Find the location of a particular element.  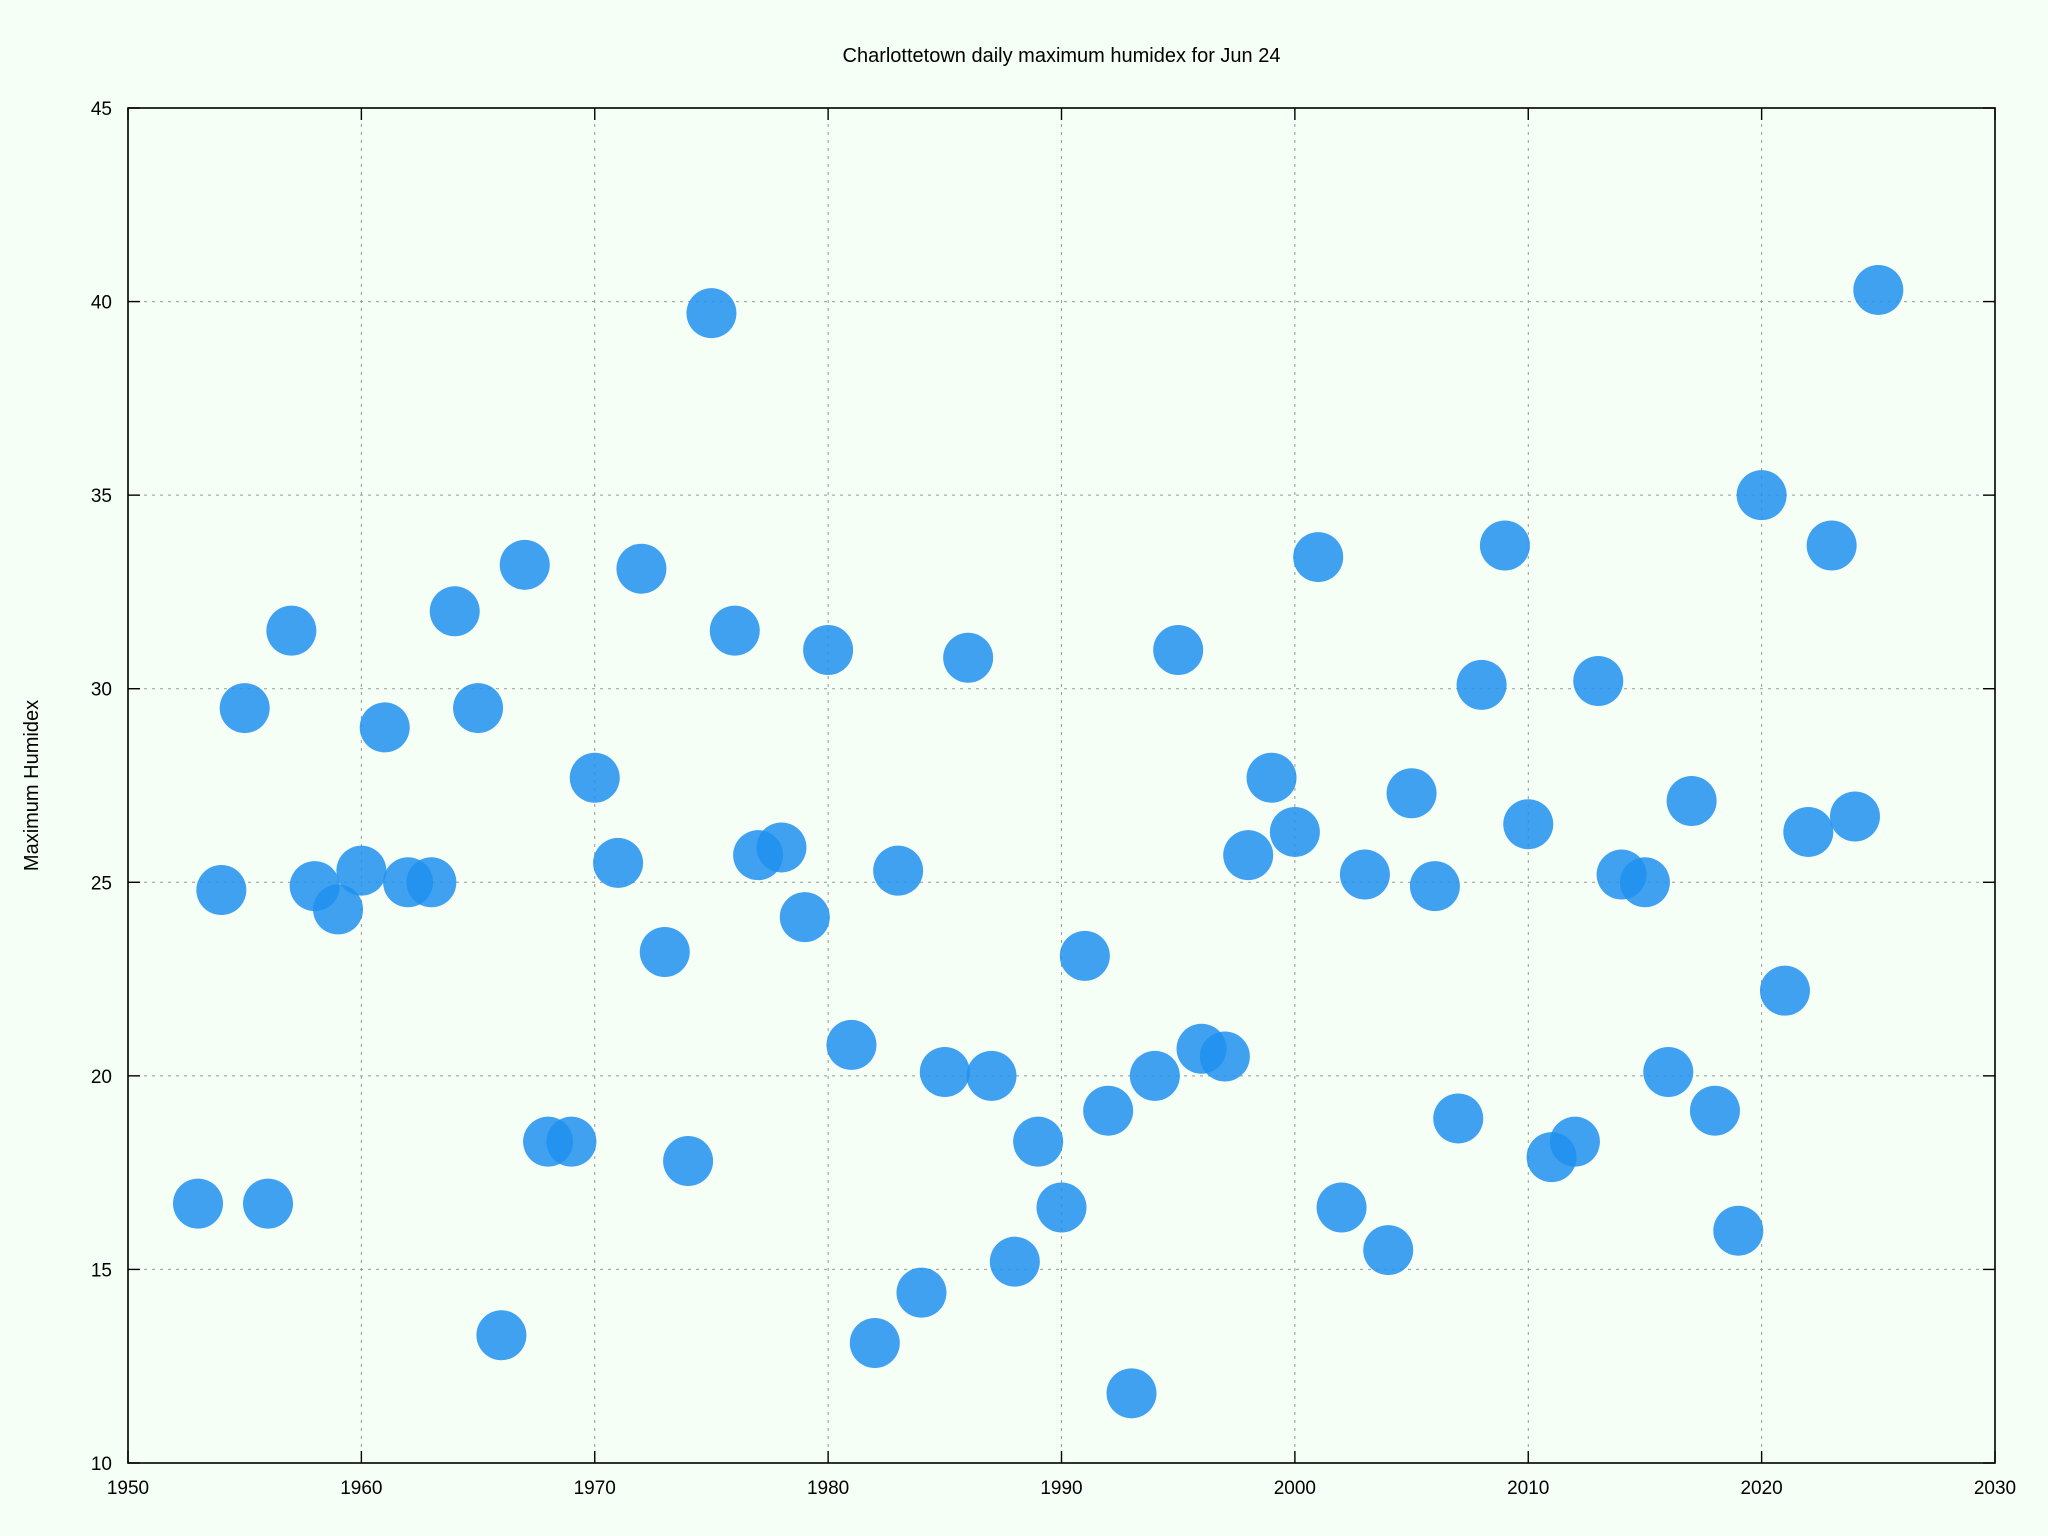

y-axis-label: Maximum Humidex is located at coordinates (32, 785).